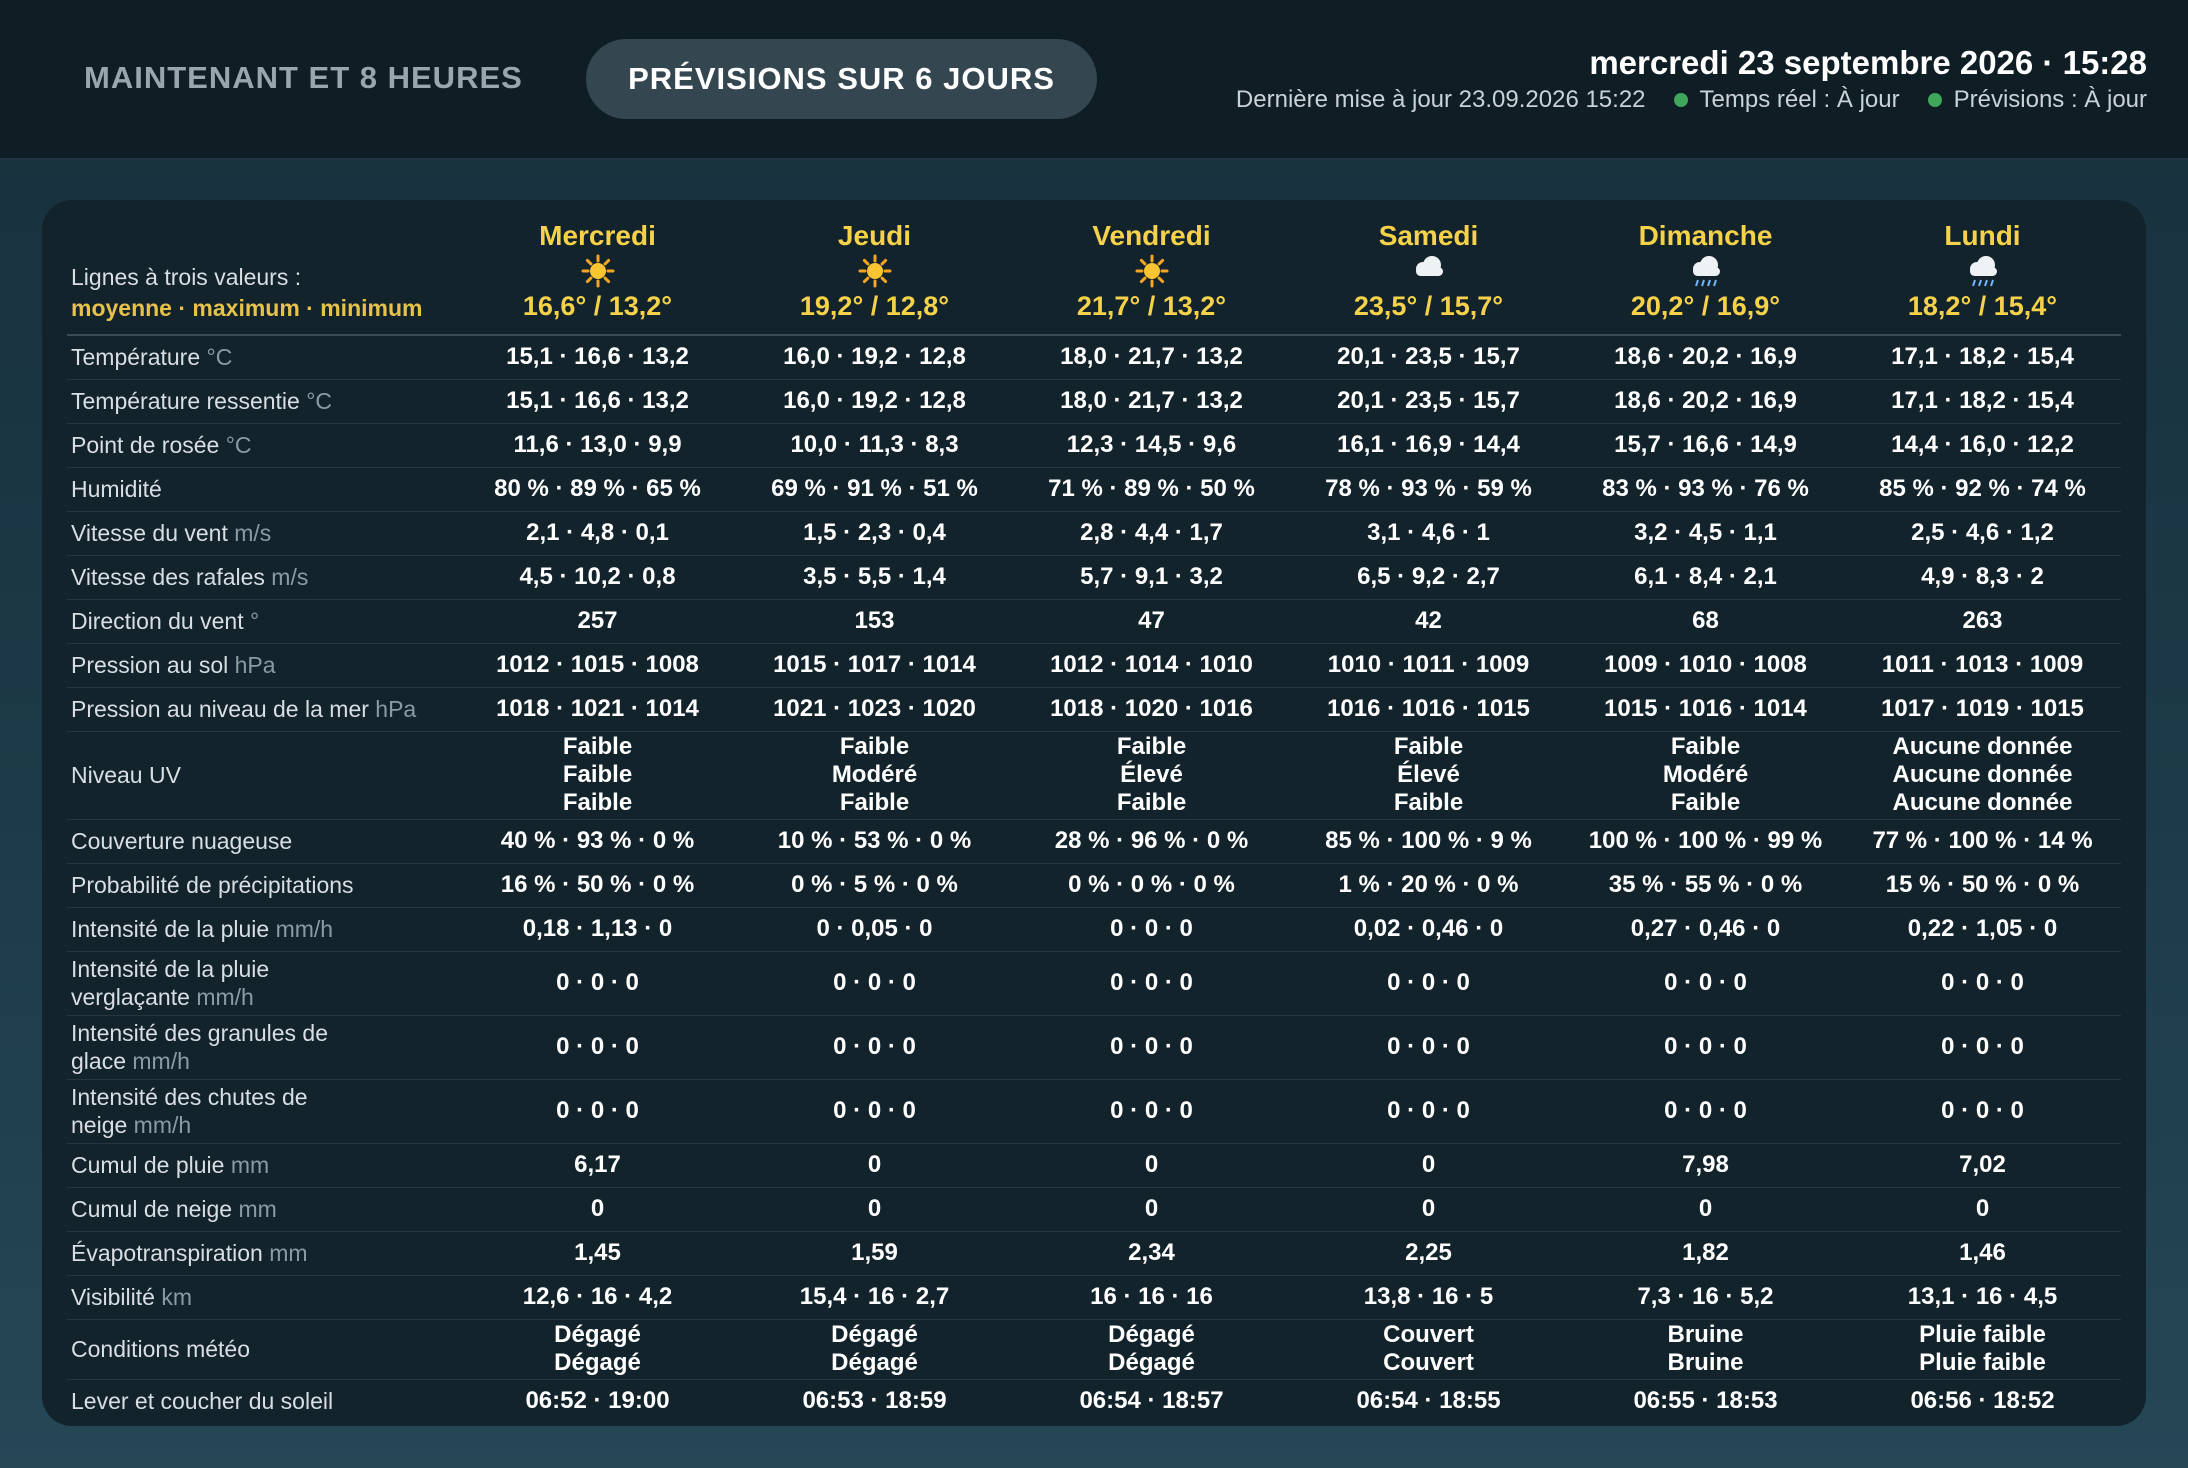  Describe the element at coordinates (220, 709) in the screenshot. I see `label-text: Pression au niveau de la mer` at that location.